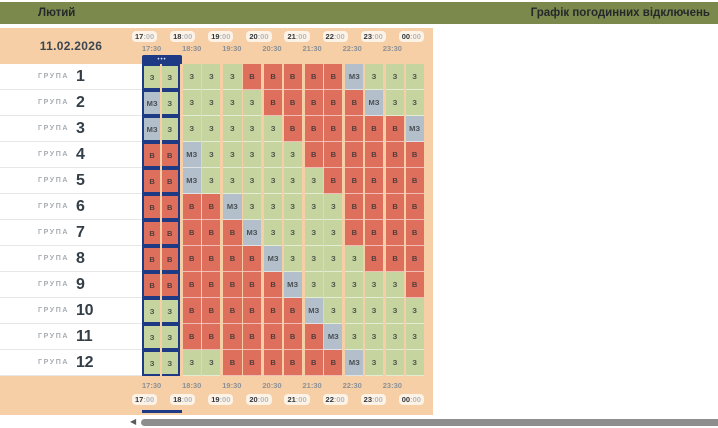 Image resolution: width=718 pixels, height=428 pixels. I want to click on group-number: 1, so click(80, 76).